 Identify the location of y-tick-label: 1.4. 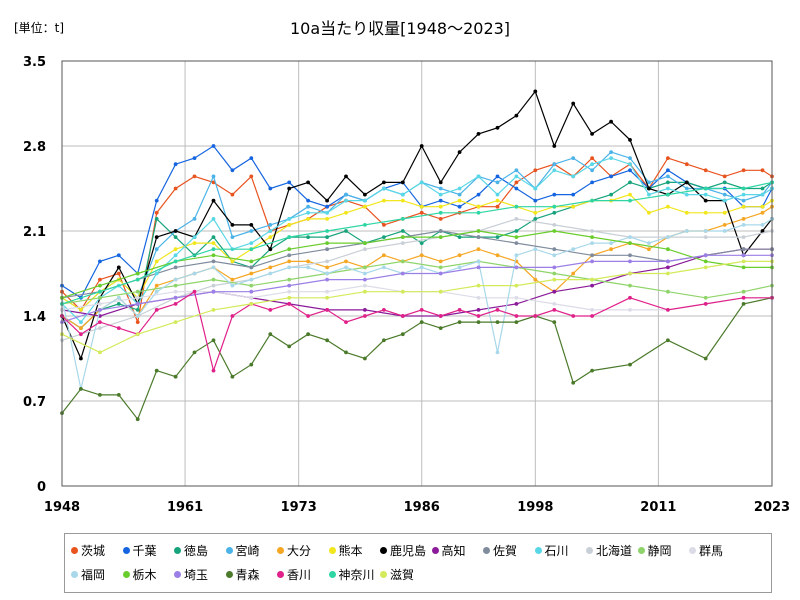
(34, 317).